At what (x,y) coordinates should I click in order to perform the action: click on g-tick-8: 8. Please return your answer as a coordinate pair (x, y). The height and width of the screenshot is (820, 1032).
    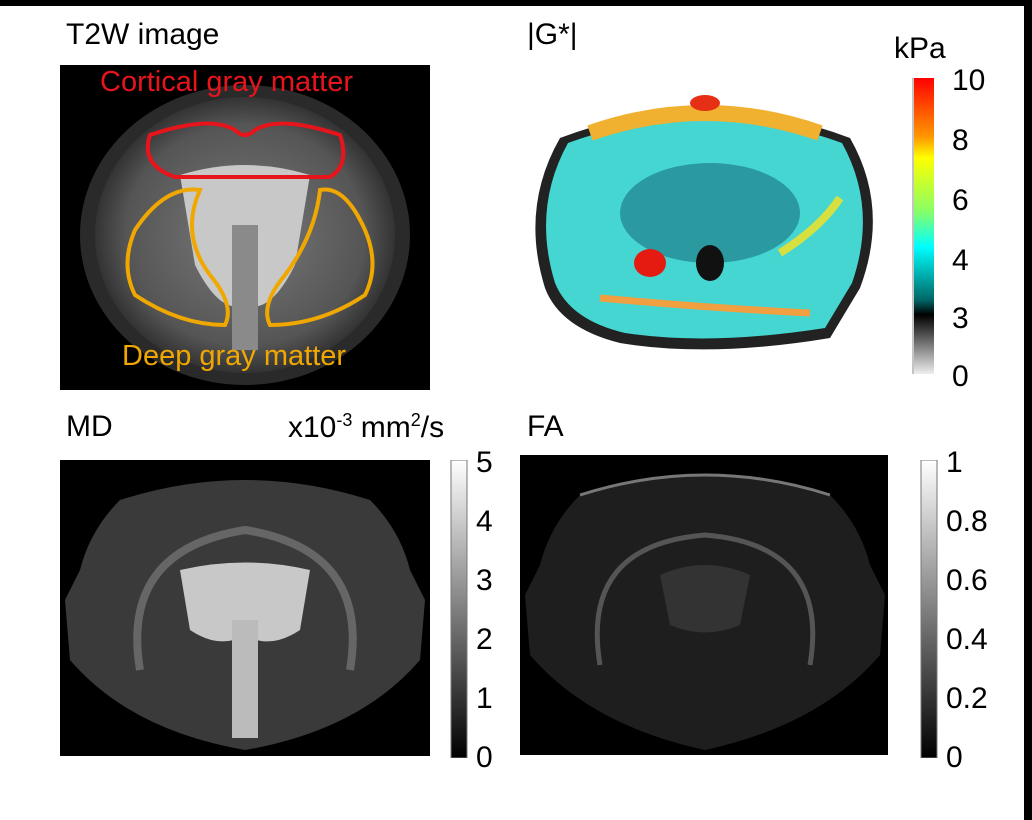
    Looking at the image, I should click on (960, 140).